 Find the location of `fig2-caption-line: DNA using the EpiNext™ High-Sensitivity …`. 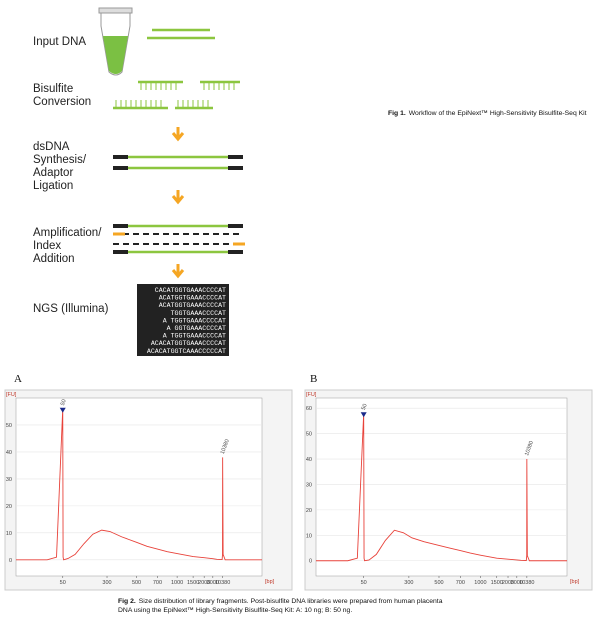

fig2-caption-line: DNA using the EpiNext™ High-Sensitivity … is located at coordinates (235, 610).